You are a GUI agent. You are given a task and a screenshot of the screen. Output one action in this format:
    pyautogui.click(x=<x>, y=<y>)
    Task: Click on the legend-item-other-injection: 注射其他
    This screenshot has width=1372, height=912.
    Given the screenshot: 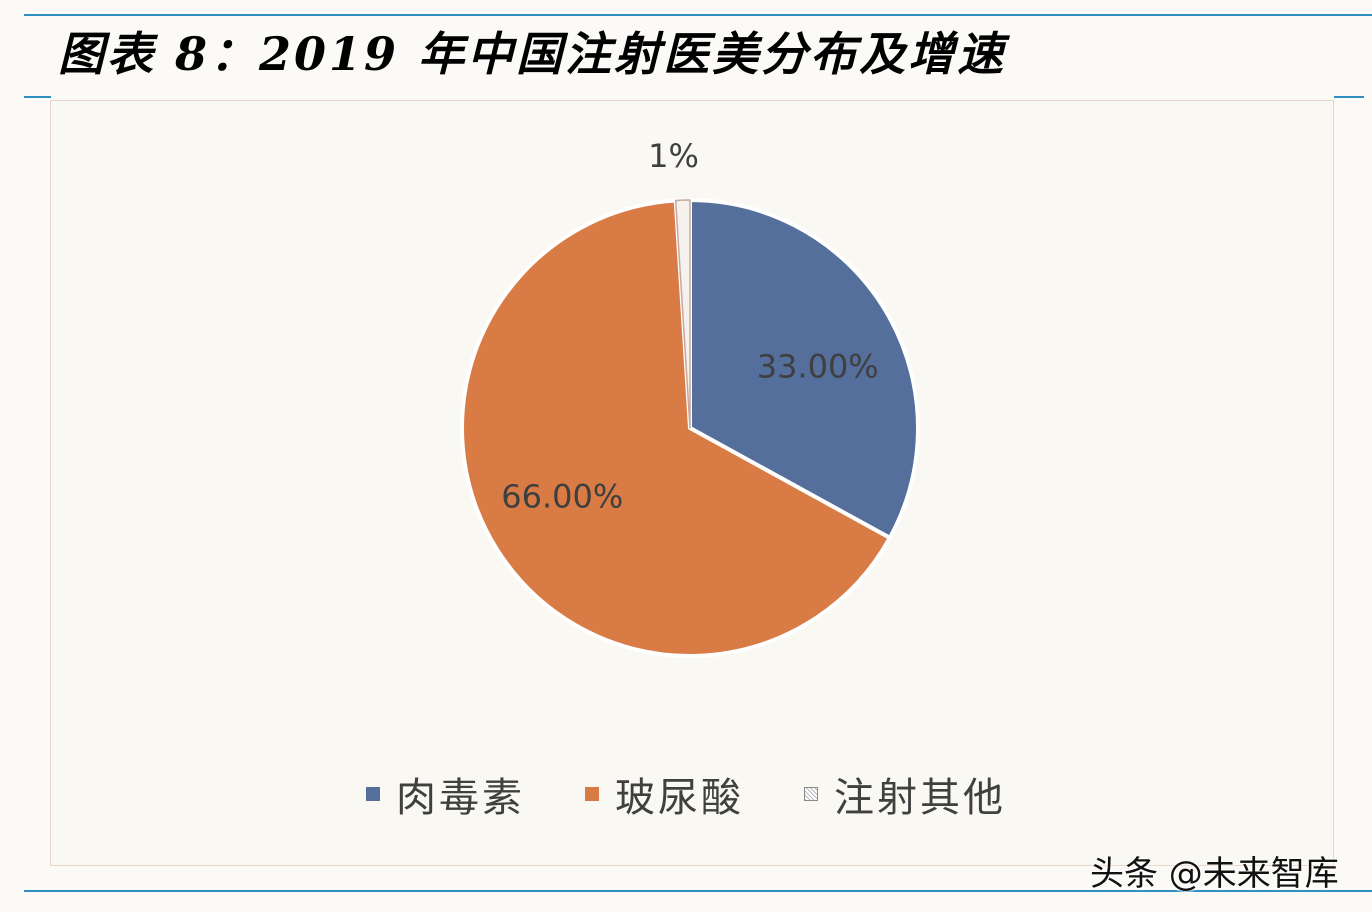 What is the action you would take?
    pyautogui.click(x=905, y=794)
    